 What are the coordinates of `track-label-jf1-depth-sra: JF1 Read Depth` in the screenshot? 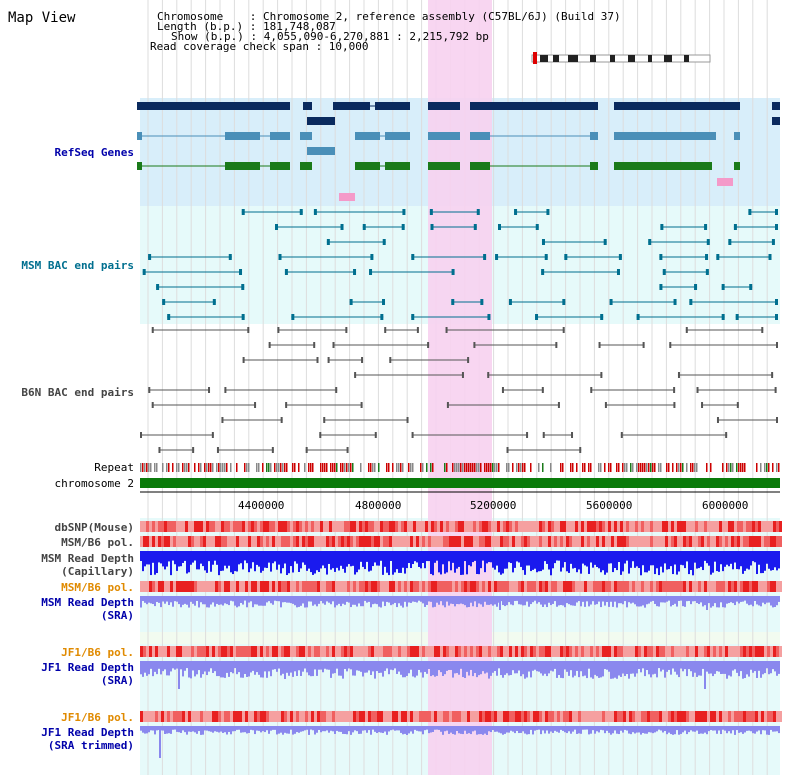 It's located at (87, 667).